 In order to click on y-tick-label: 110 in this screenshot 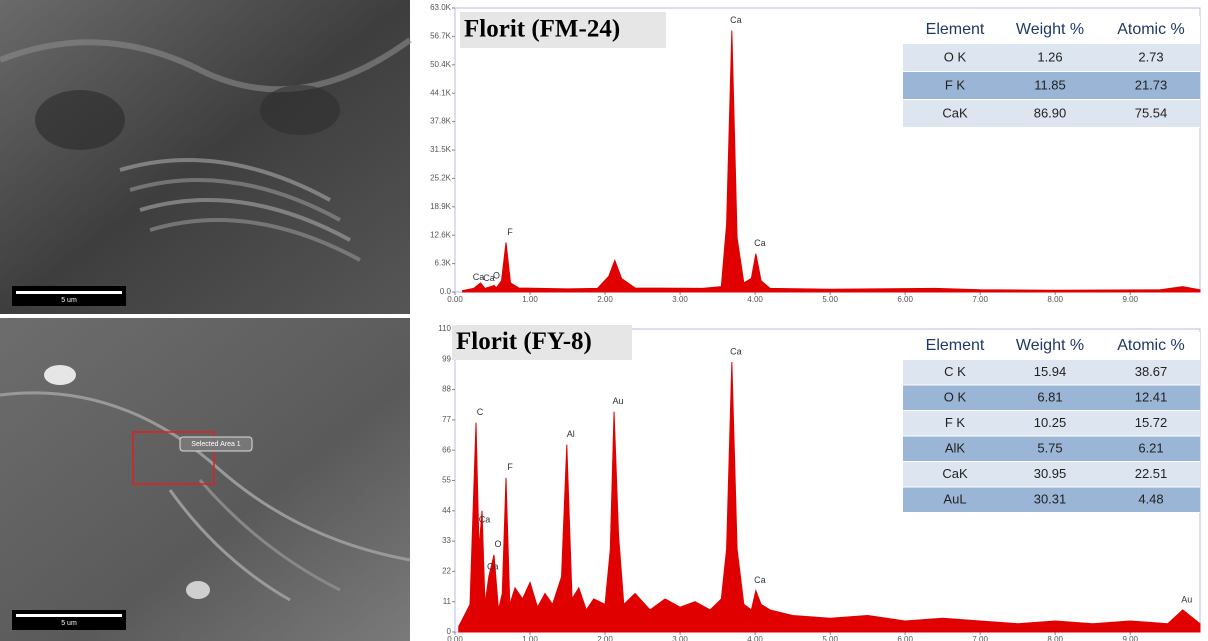, I will do `click(444, 328)`.